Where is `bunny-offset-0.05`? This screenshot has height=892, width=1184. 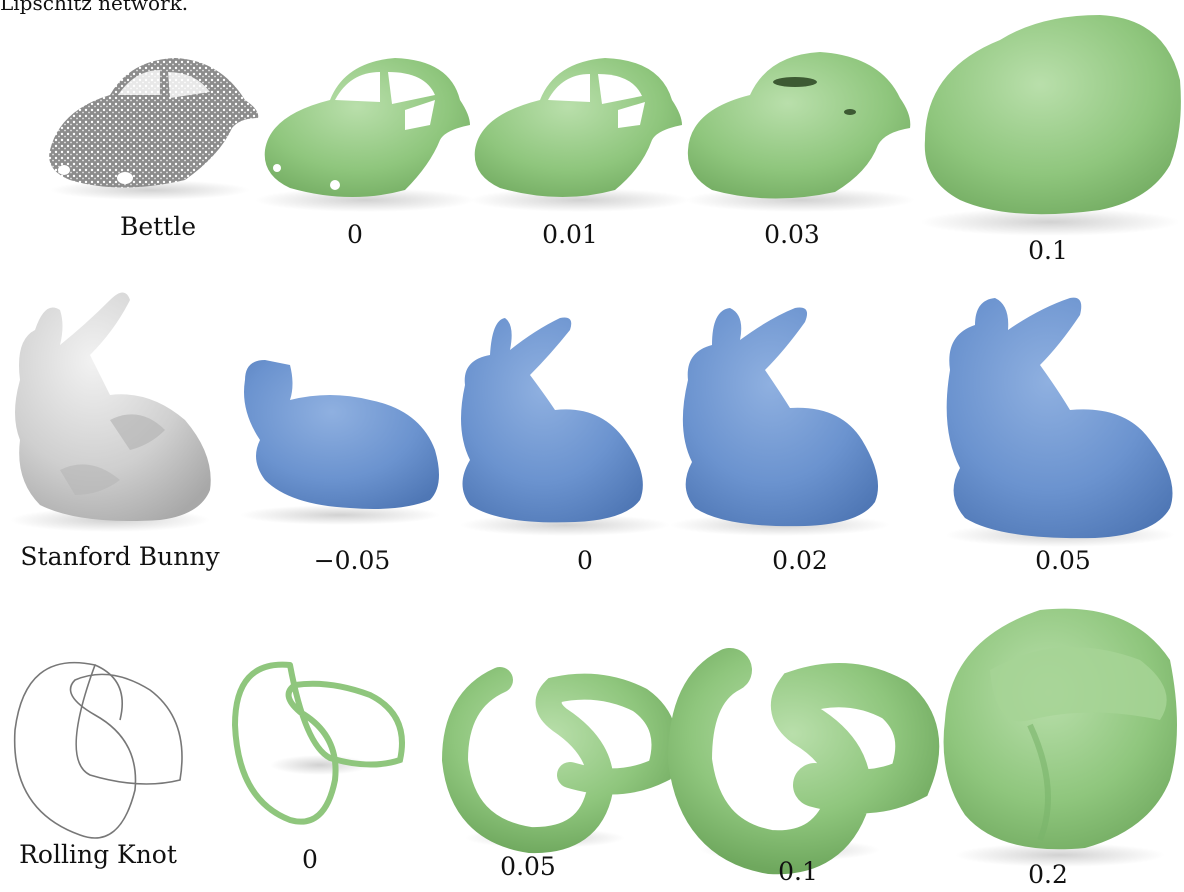
bunny-offset-0.05 is located at coordinates (1060, 422).